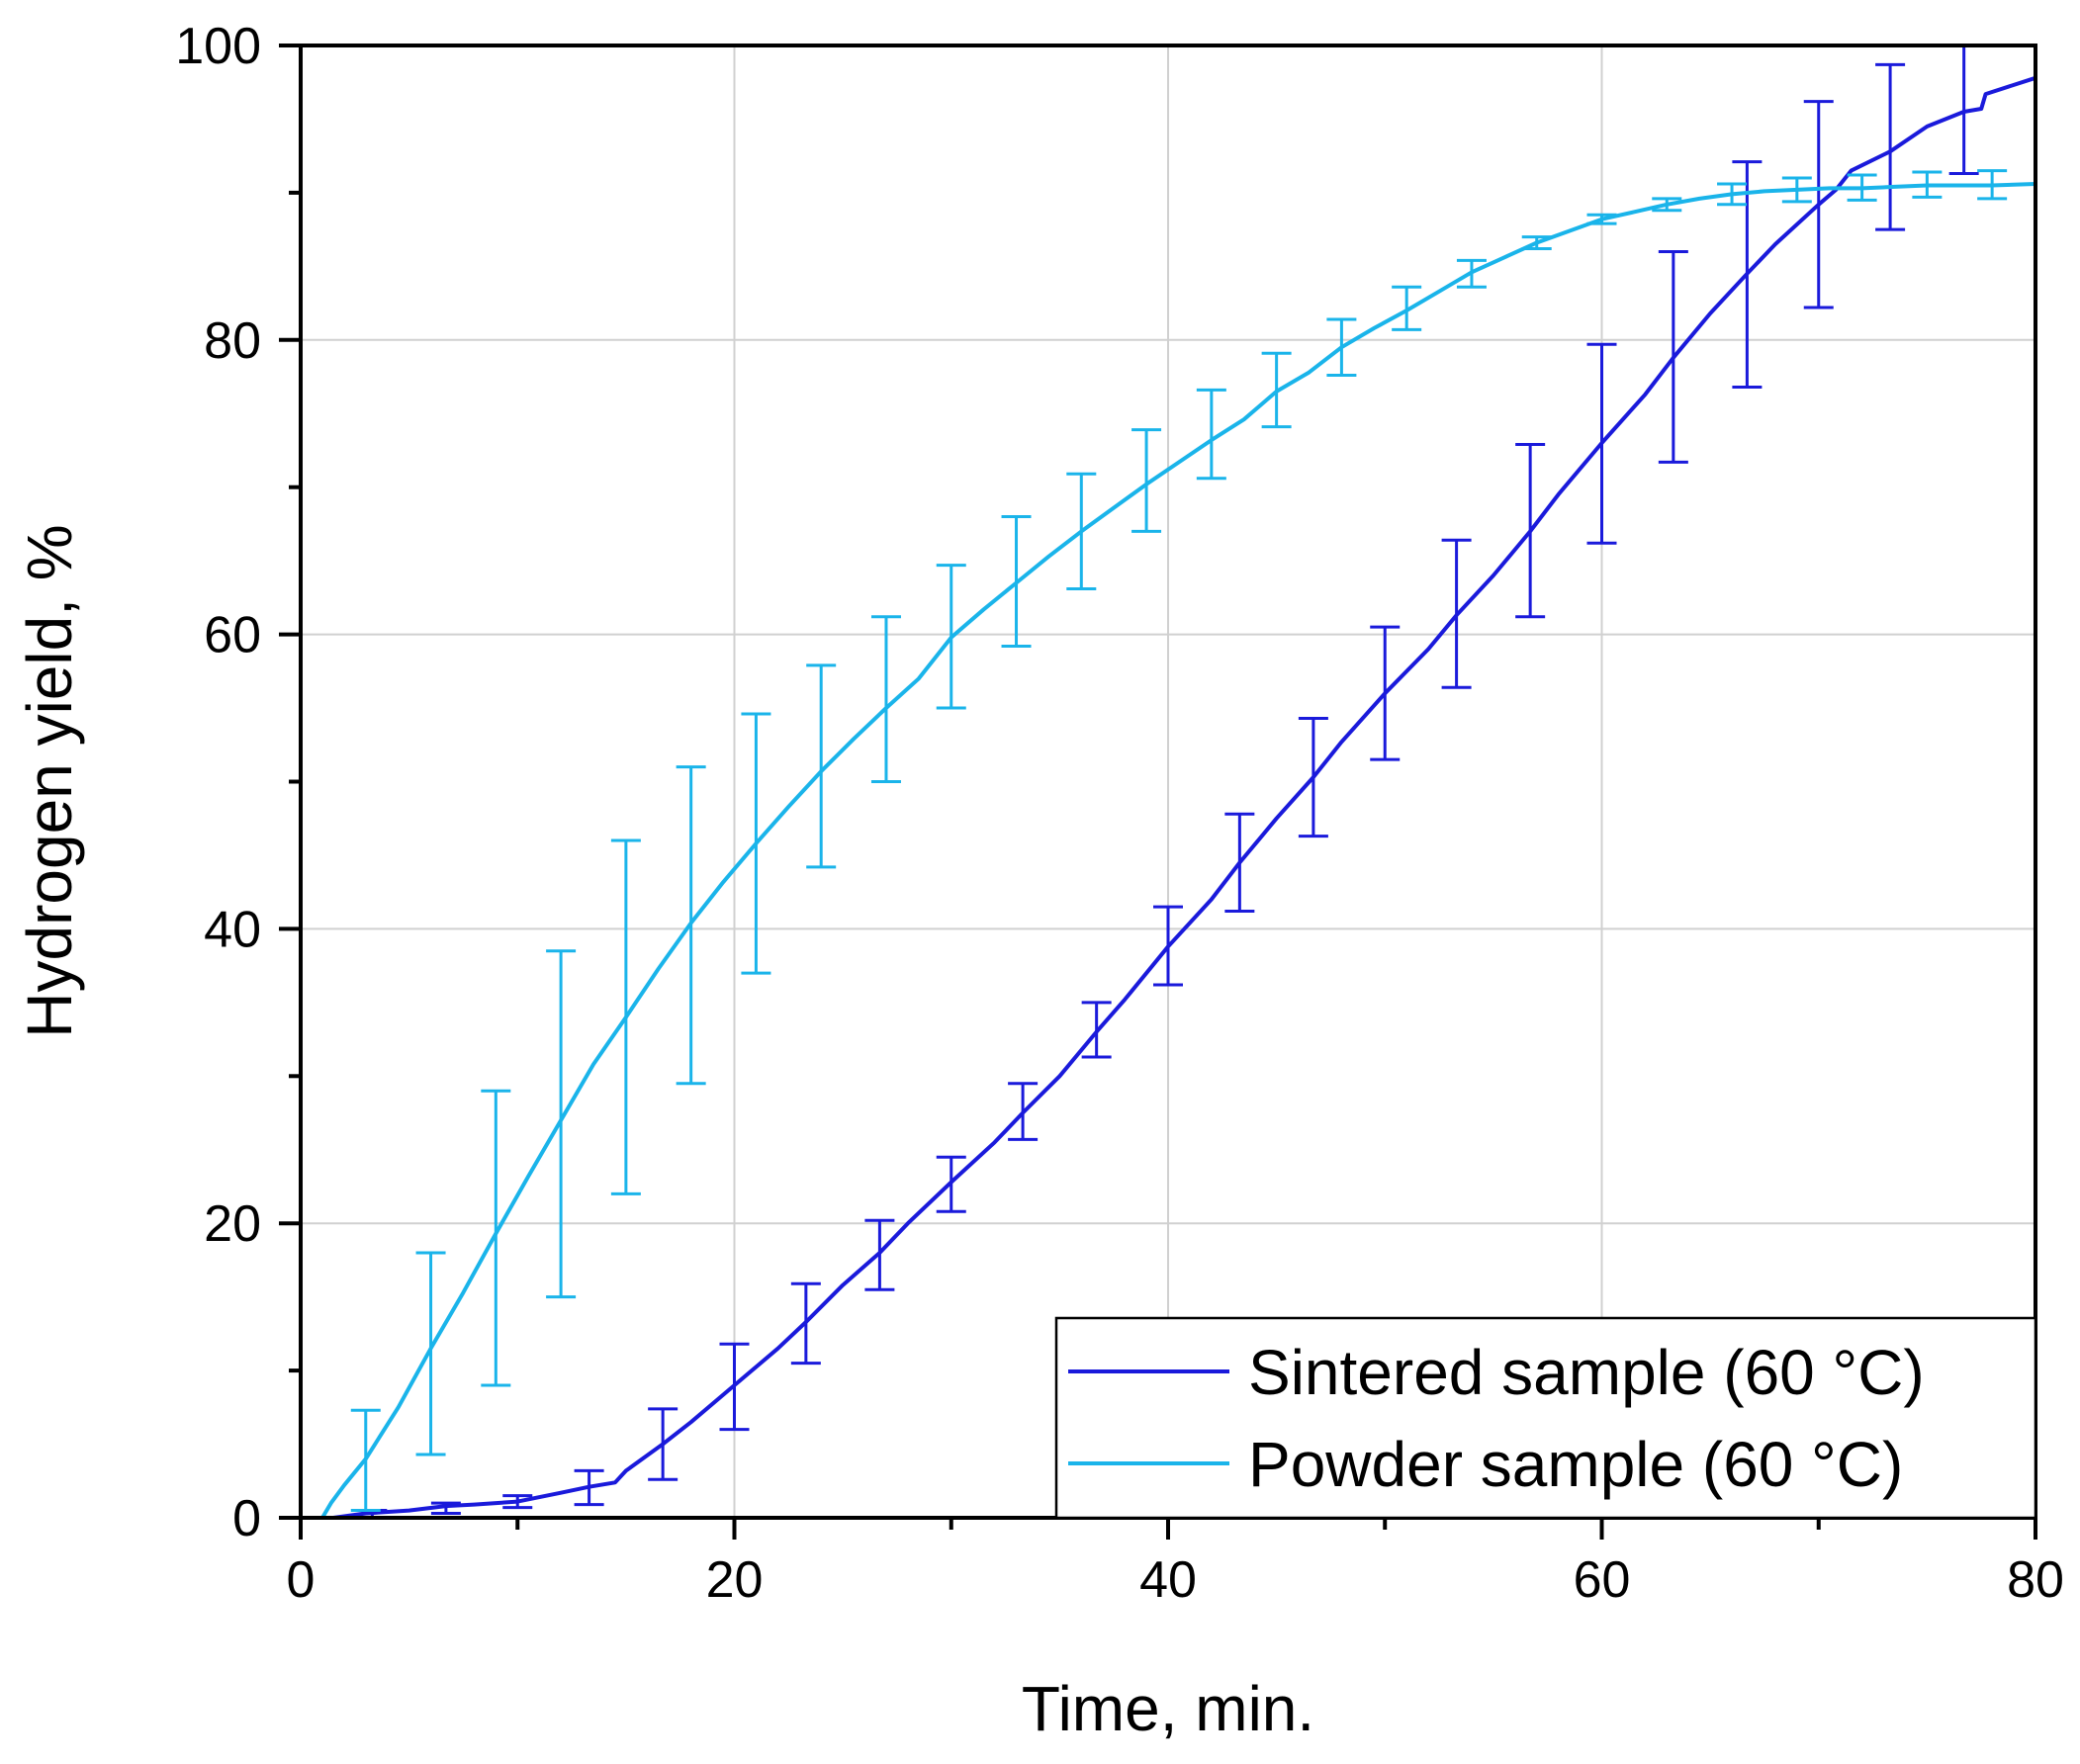 This screenshot has height=1764, width=2080. What do you see at coordinates (233, 1224) in the screenshot?
I see `y-tick-label: 20` at bounding box center [233, 1224].